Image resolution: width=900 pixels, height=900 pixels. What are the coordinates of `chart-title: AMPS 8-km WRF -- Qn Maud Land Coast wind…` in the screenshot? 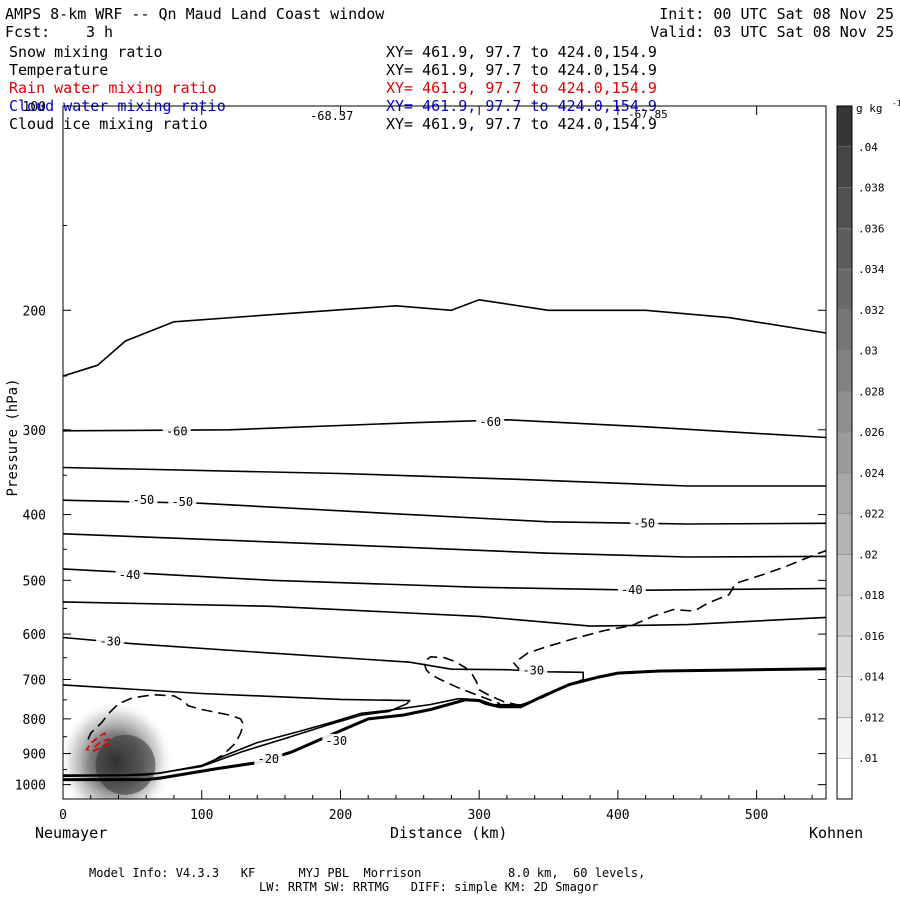 It's located at (195, 14).